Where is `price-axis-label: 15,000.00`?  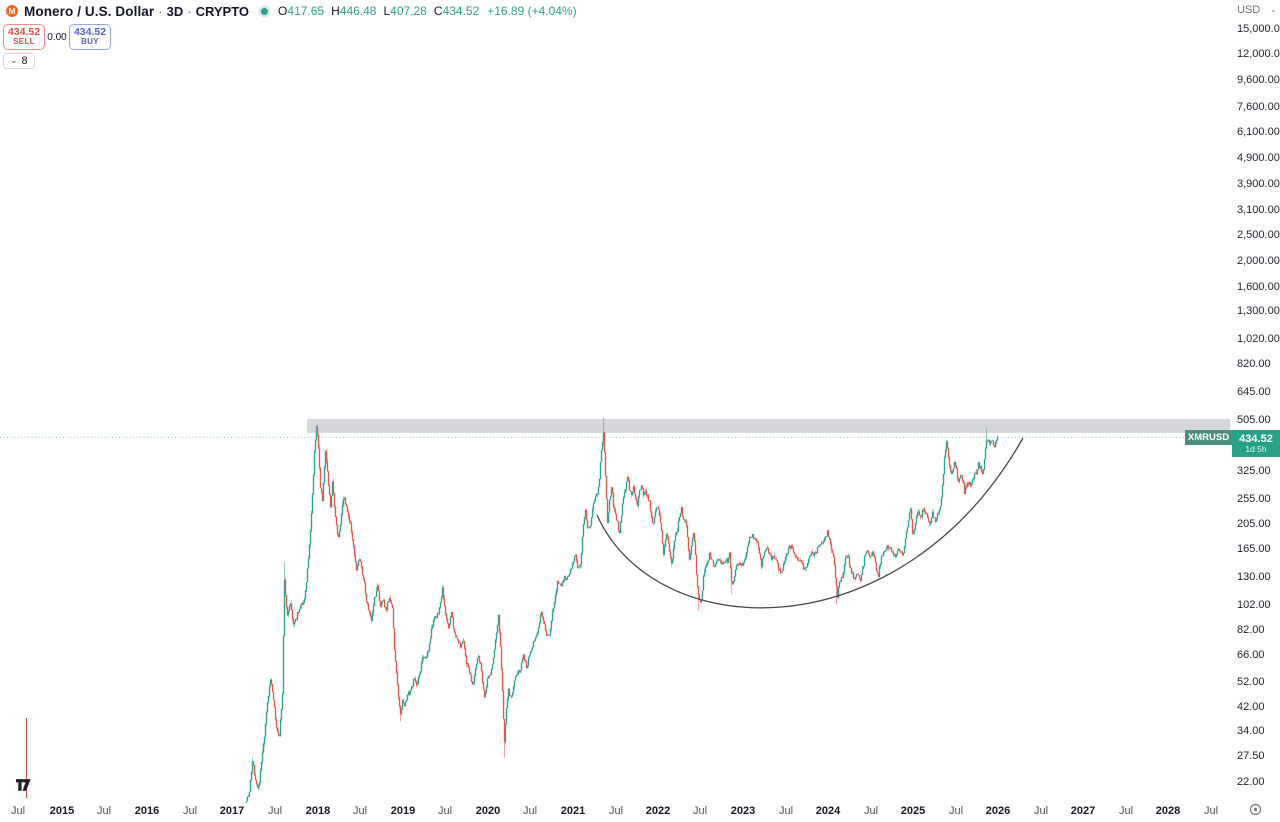
price-axis-label: 15,000.00 is located at coordinates (1258, 28).